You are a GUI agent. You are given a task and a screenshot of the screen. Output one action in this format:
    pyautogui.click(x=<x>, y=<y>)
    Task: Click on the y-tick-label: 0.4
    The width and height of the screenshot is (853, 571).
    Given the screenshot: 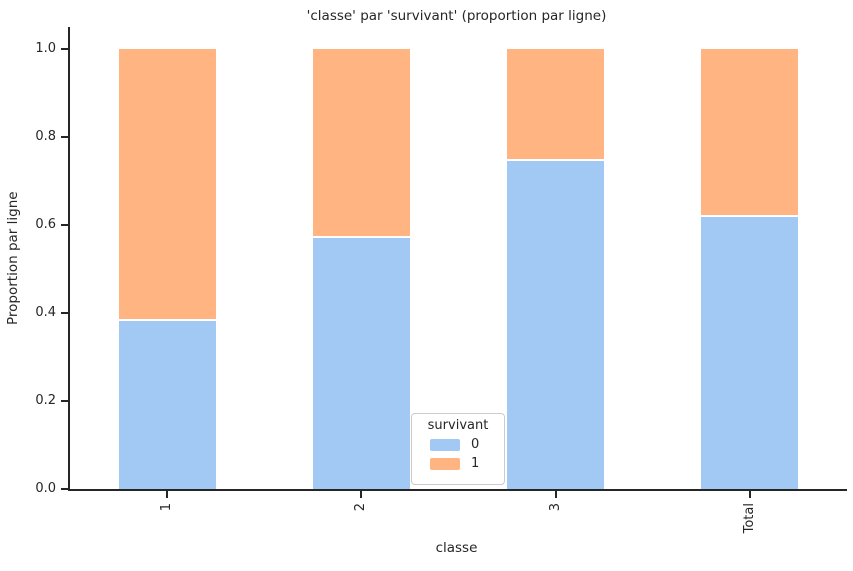 What is the action you would take?
    pyautogui.click(x=45, y=312)
    